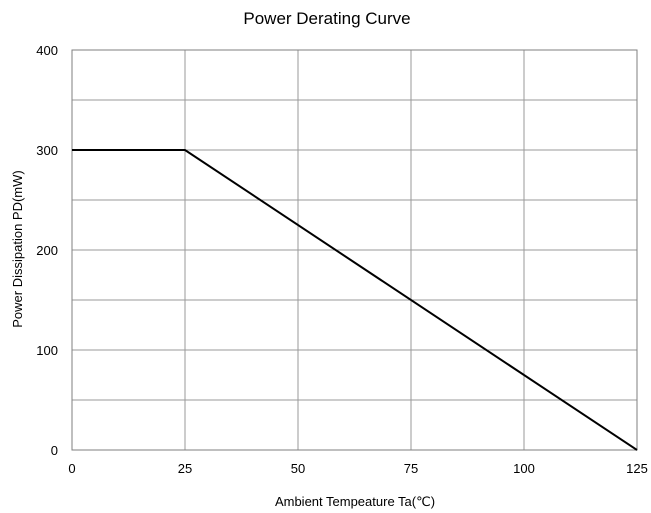 Image resolution: width=651 pixels, height=513 pixels. I want to click on x-axis-ticks: 0 25 50 75 100 125, so click(357, 468).